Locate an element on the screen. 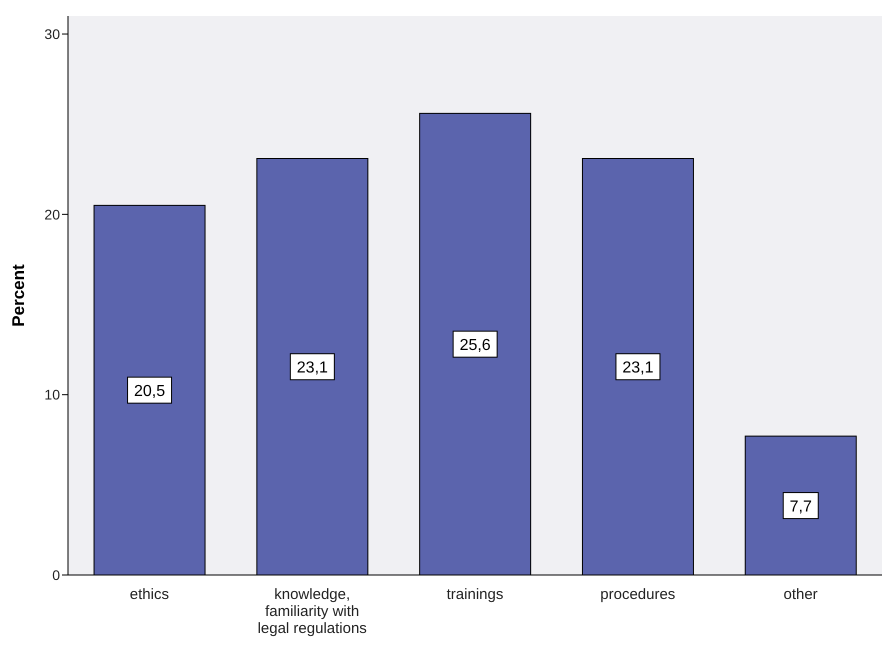  y-tick-label: 10 is located at coordinates (52, 394).